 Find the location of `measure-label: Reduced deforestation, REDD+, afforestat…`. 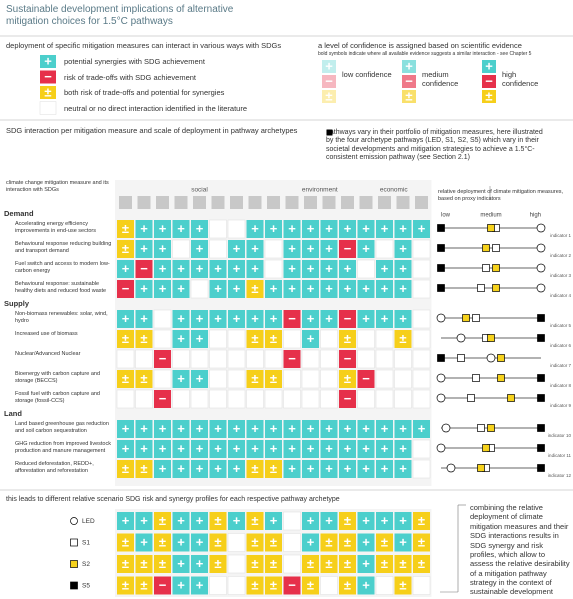

measure-label: Reduced deforestation, REDD+, afforestat… is located at coordinates (54, 467).